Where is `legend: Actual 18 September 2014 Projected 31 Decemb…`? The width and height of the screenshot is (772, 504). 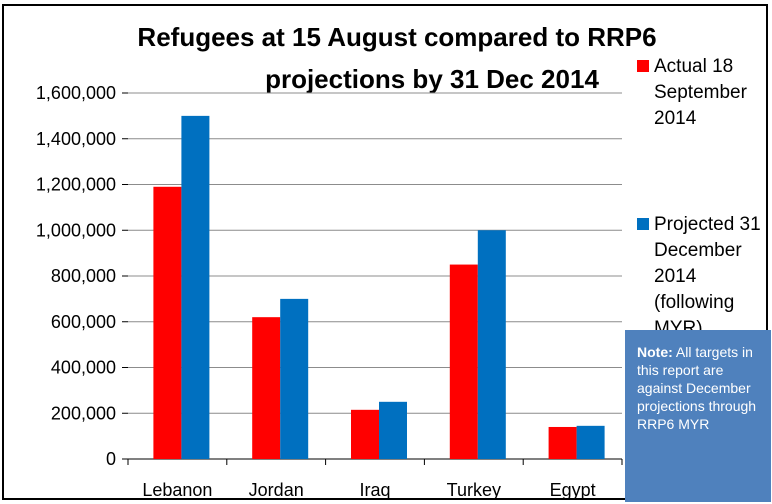 legend: Actual 18 September 2014 Projected 31 Decemb… is located at coordinates (699, 197).